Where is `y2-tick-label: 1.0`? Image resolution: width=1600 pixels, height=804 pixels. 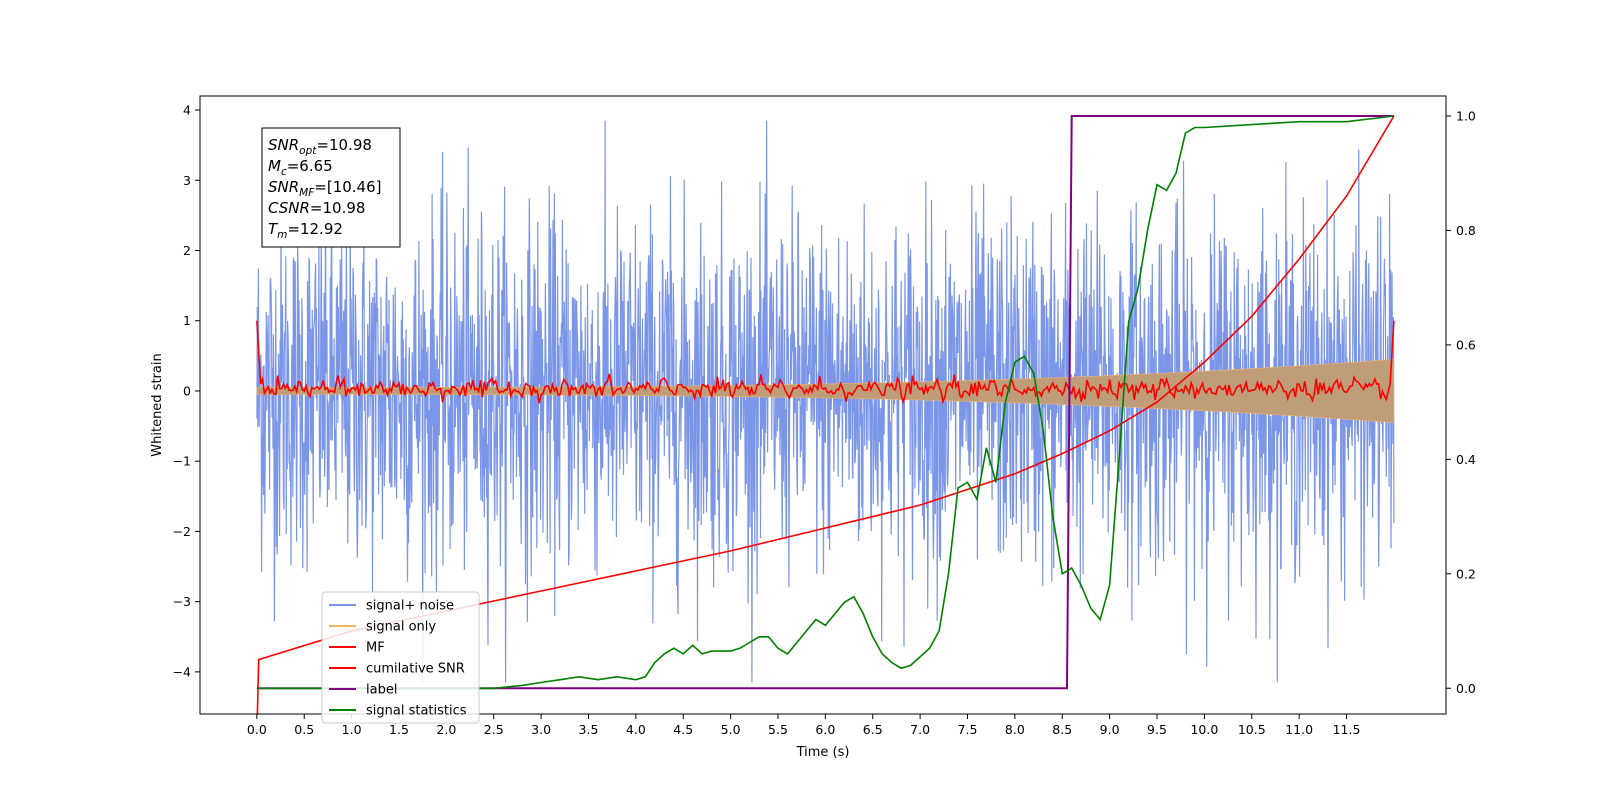 y2-tick-label: 1.0 is located at coordinates (1466, 116).